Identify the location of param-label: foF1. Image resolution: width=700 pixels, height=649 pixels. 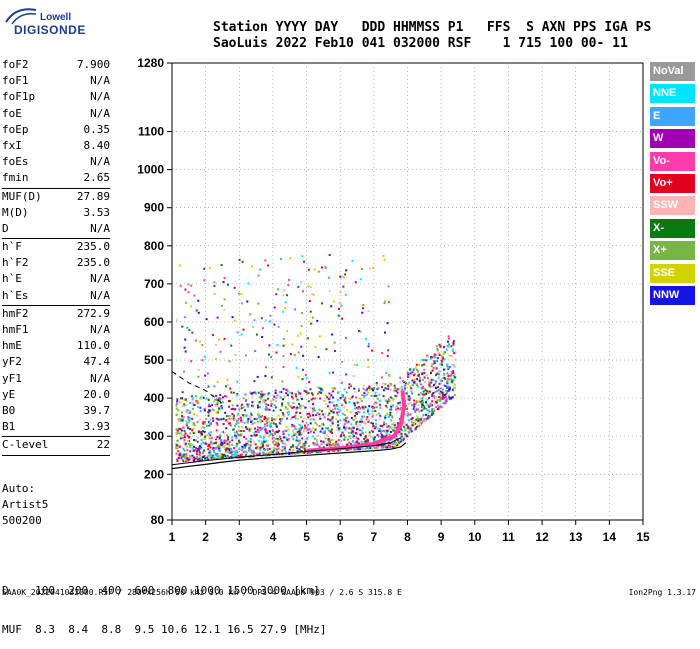
(15, 81).